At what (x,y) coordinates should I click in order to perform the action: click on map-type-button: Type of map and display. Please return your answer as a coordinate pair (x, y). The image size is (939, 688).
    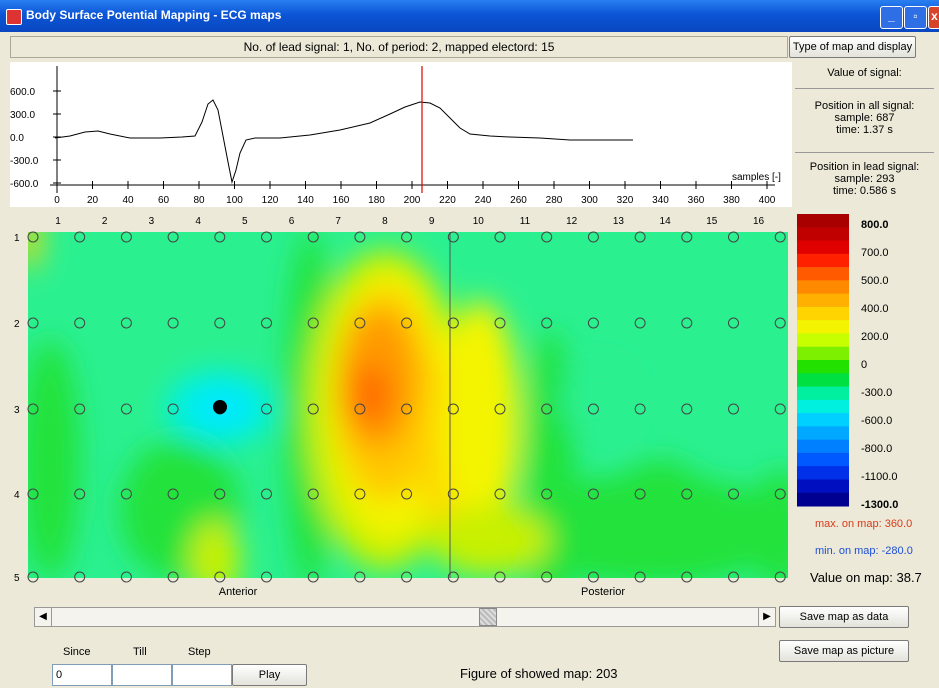
    Looking at the image, I should click on (852, 47).